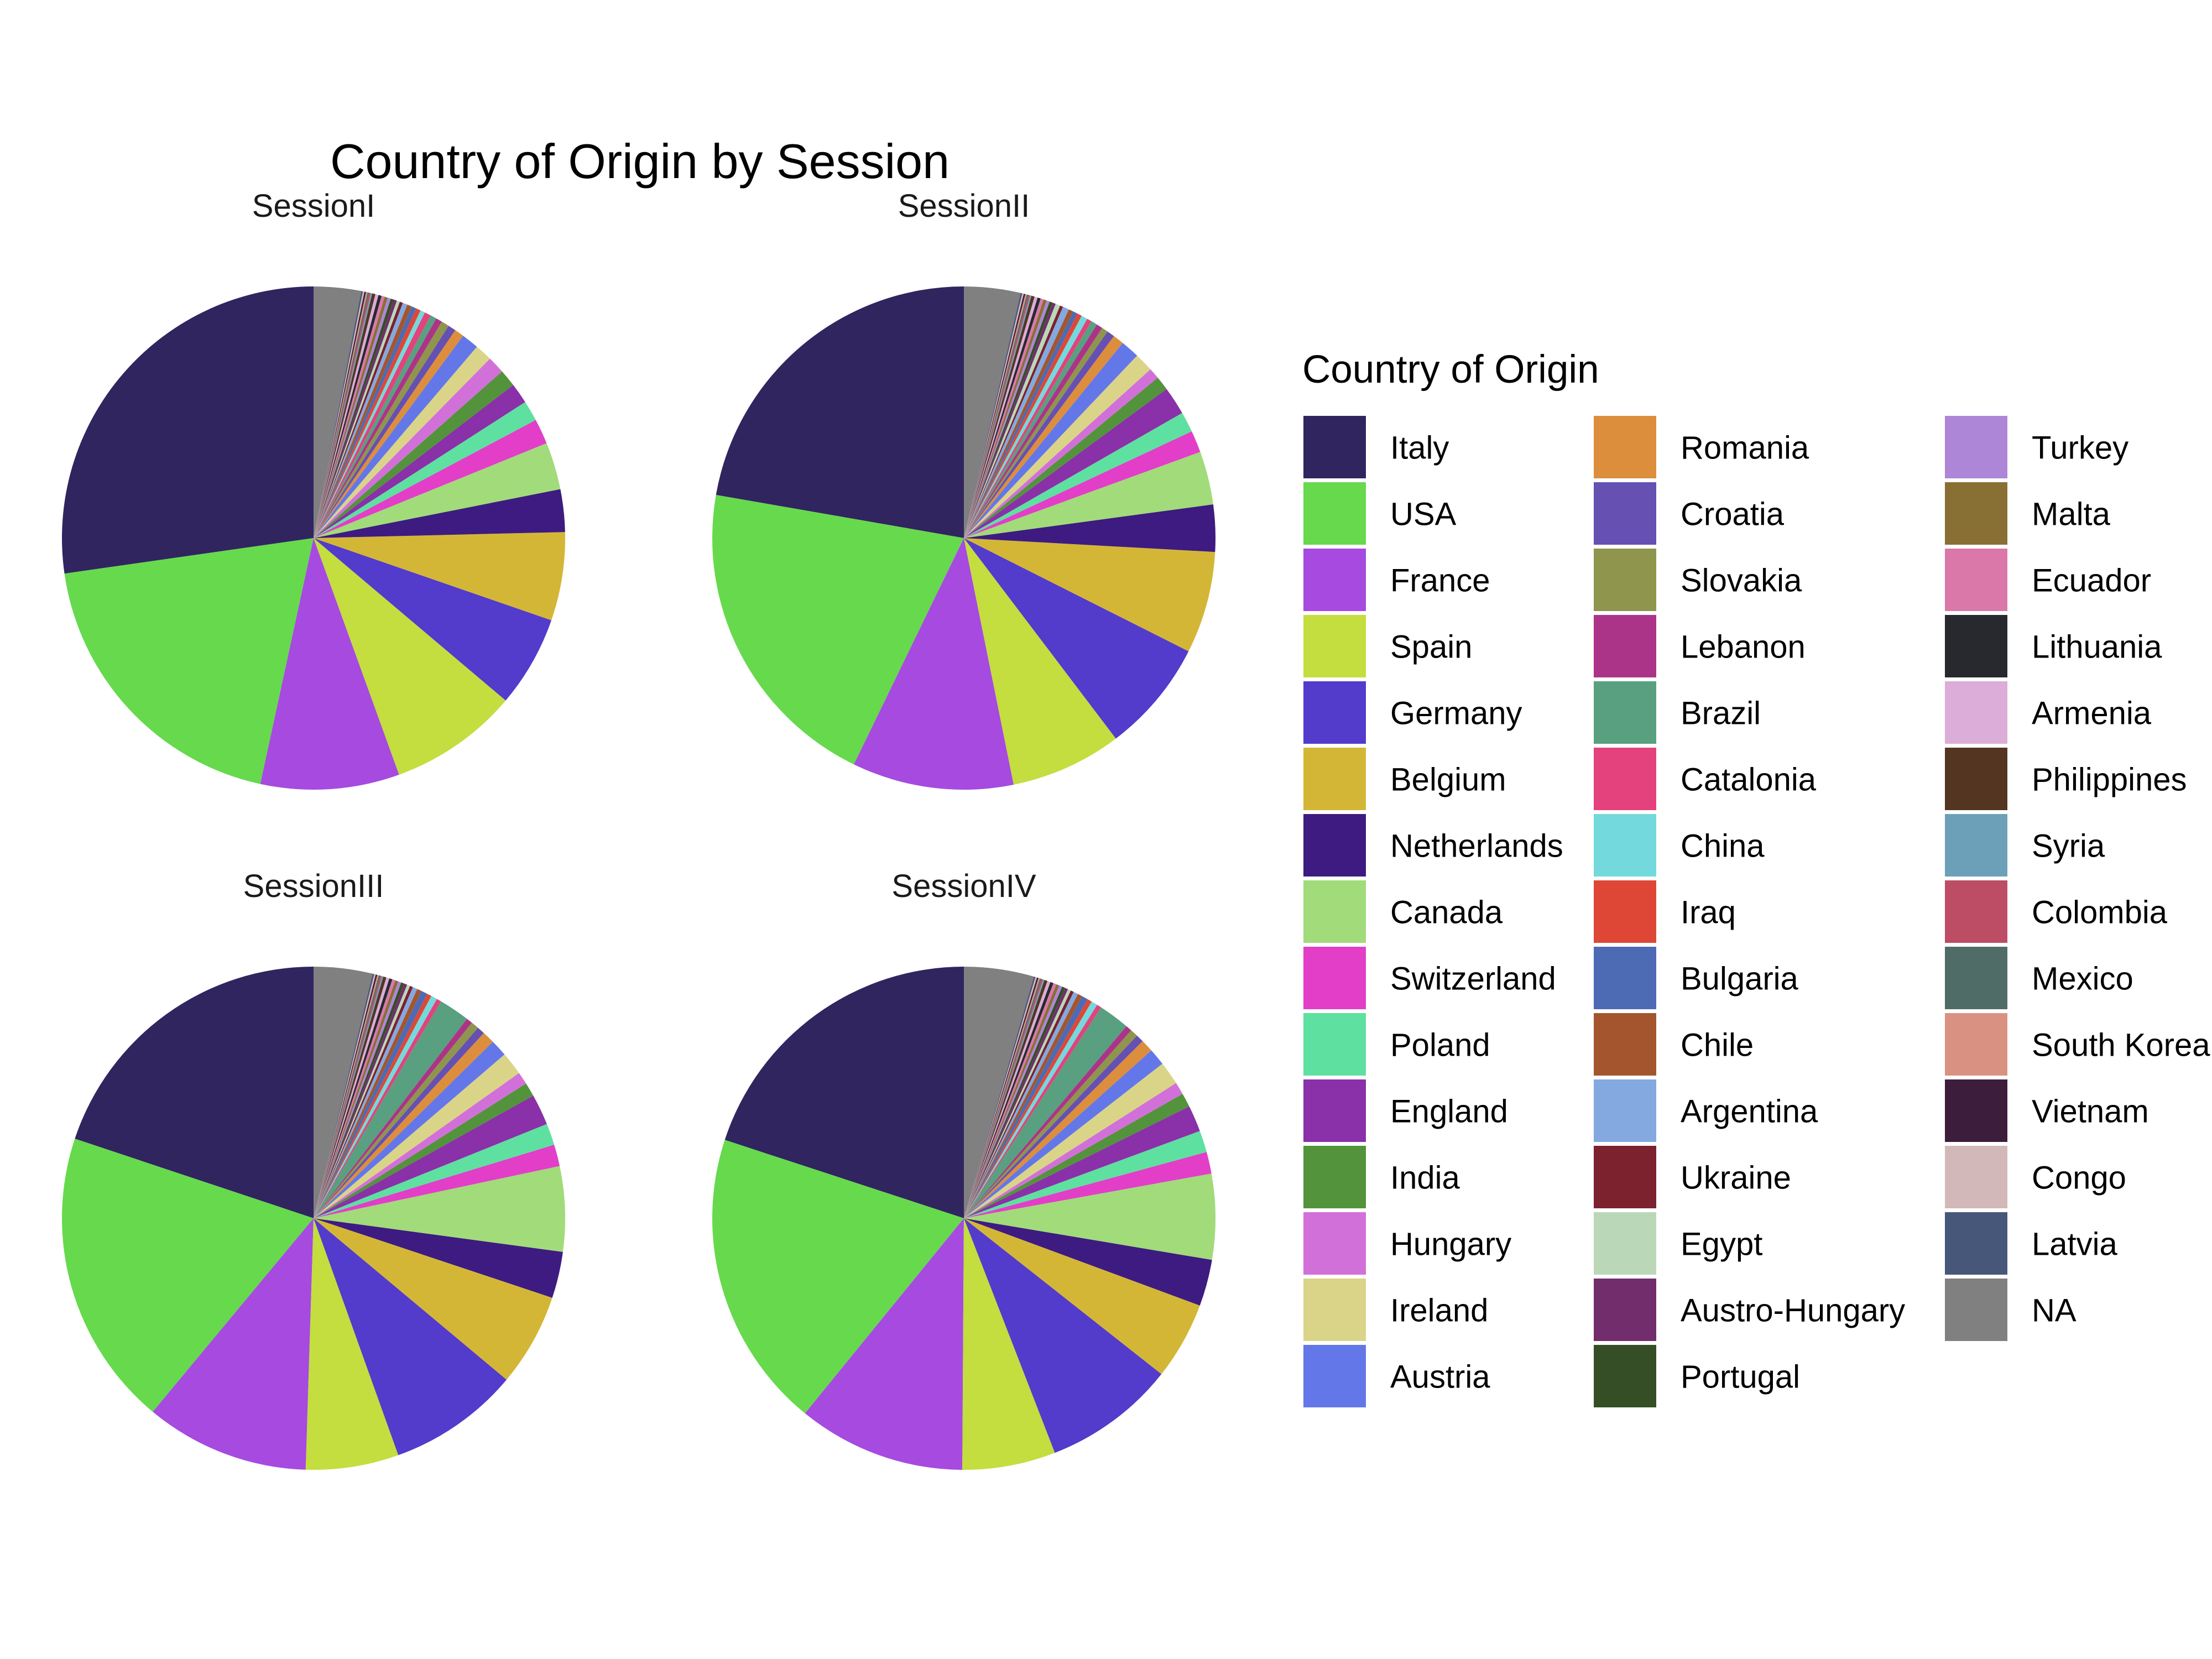  What do you see at coordinates (1387, 646) in the screenshot?
I see `legend-item-spain: Spain` at bounding box center [1387, 646].